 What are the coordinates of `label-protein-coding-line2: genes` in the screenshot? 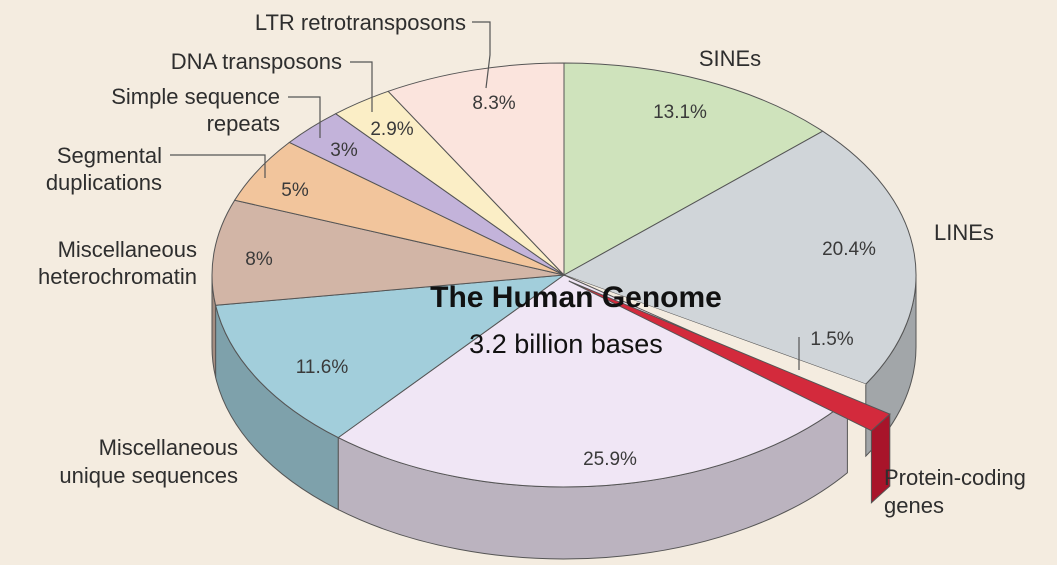 It's located at (914, 505).